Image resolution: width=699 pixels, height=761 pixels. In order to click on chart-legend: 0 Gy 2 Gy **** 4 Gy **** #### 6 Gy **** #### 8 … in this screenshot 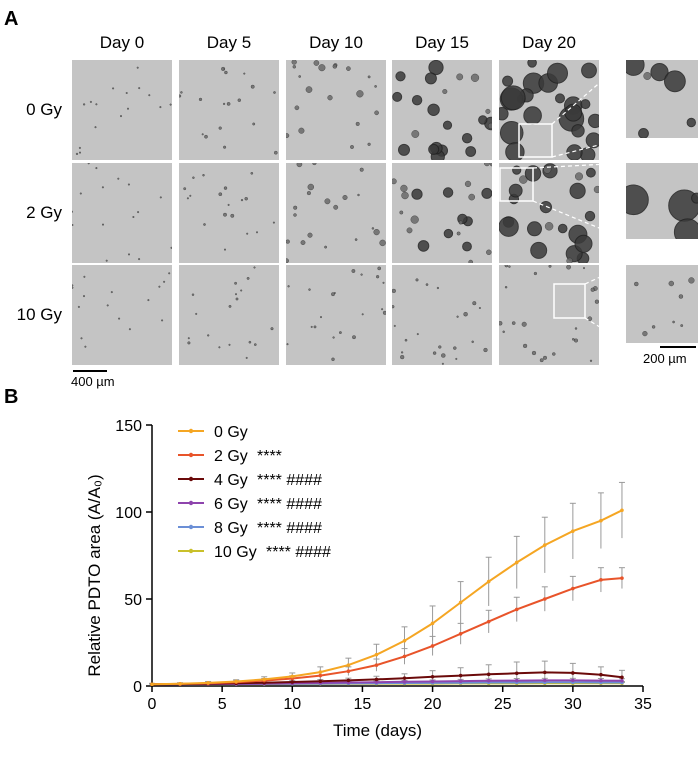, I will do `click(254, 492)`.